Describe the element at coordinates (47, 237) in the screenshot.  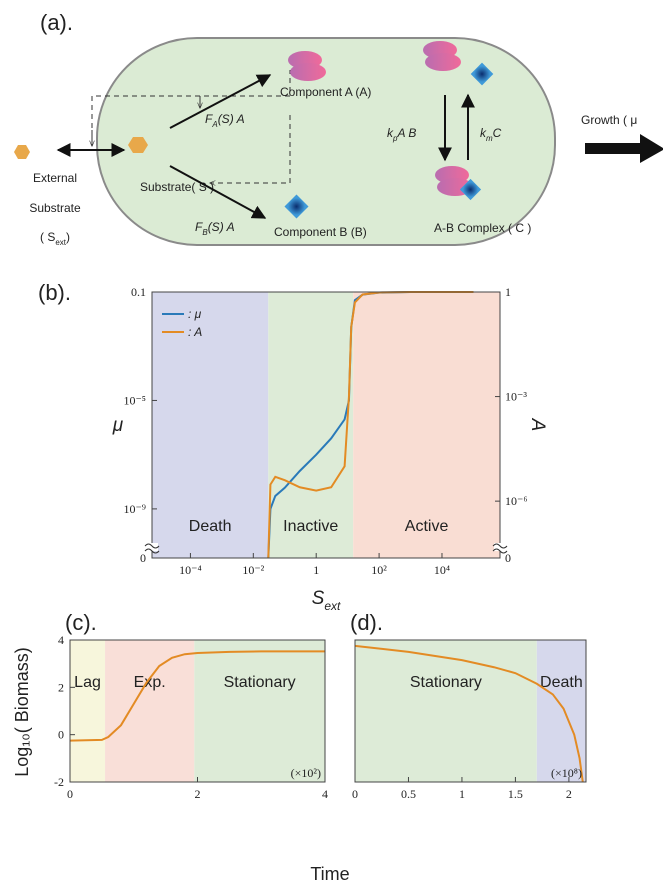
I see `text: ( S` at that location.